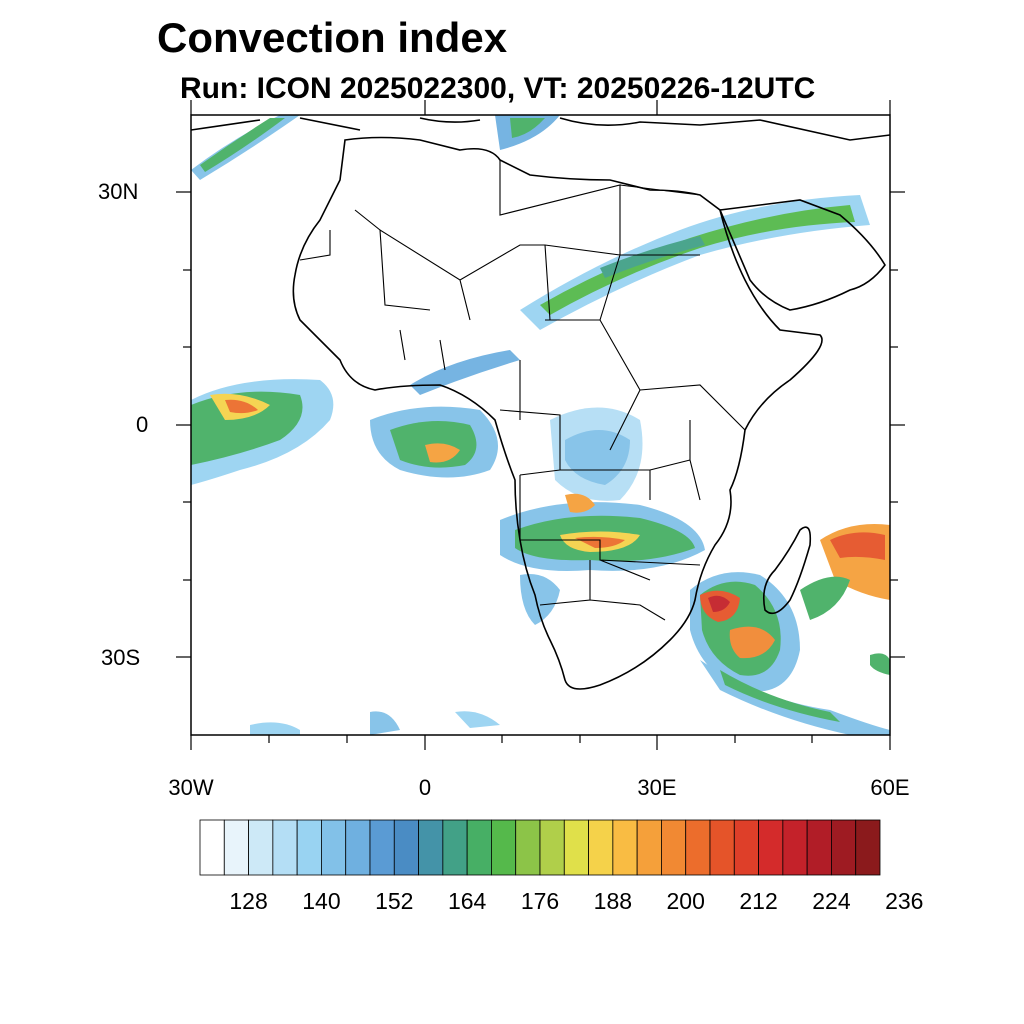 This screenshot has width=1024, height=1024. What do you see at coordinates (248, 901) in the screenshot?
I see `colorbar-label: 128` at bounding box center [248, 901].